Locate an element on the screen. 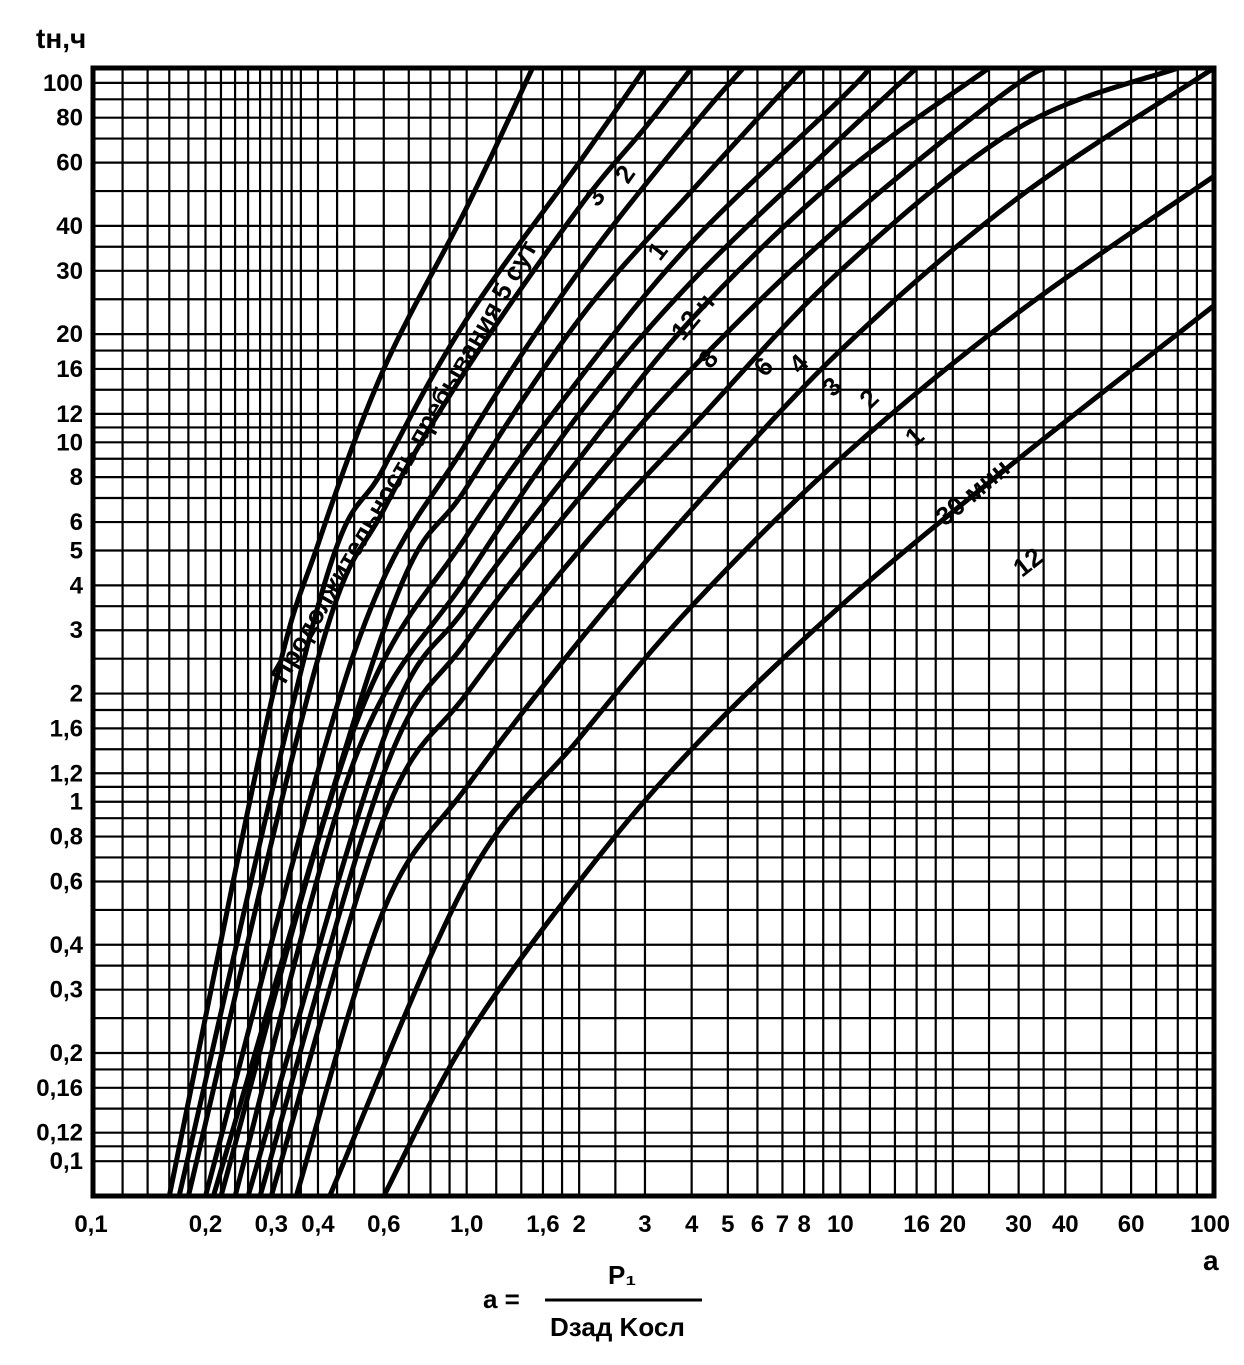  y-tick-label: 40 is located at coordinates (69, 226).